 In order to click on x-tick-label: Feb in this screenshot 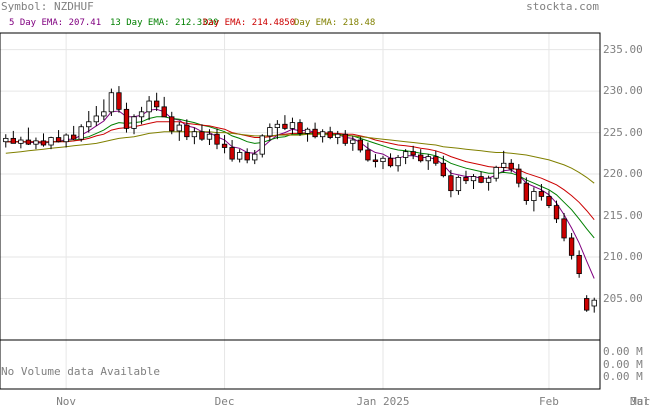, I will do `click(549, 401)`.